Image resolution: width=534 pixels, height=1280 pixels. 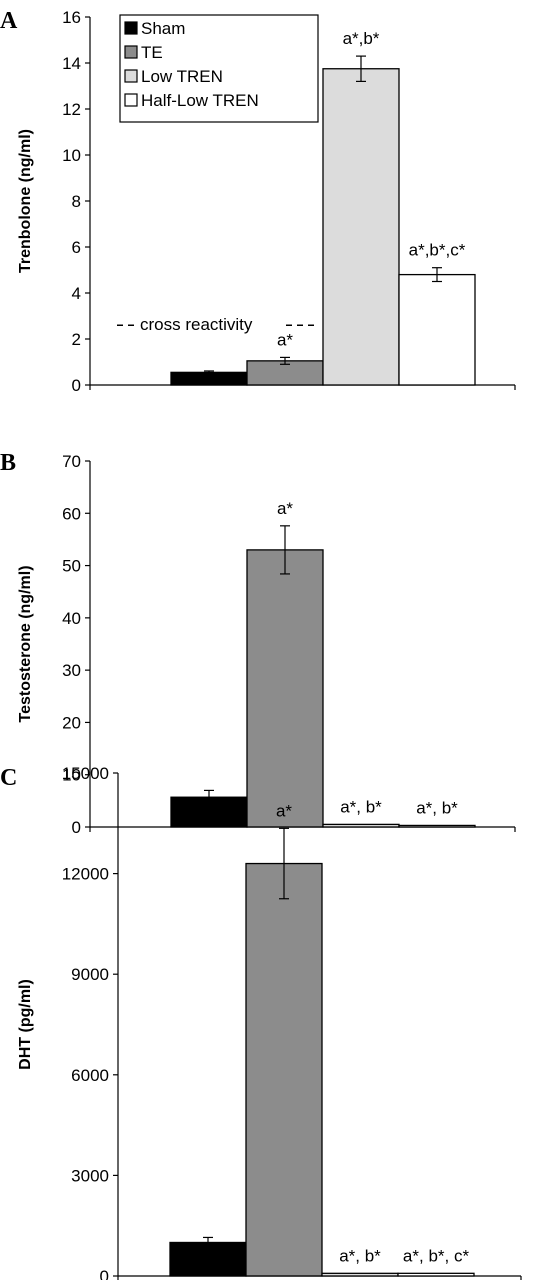 I want to click on y-axis-label: DHT (pg/ml), so click(x=25, y=1024).